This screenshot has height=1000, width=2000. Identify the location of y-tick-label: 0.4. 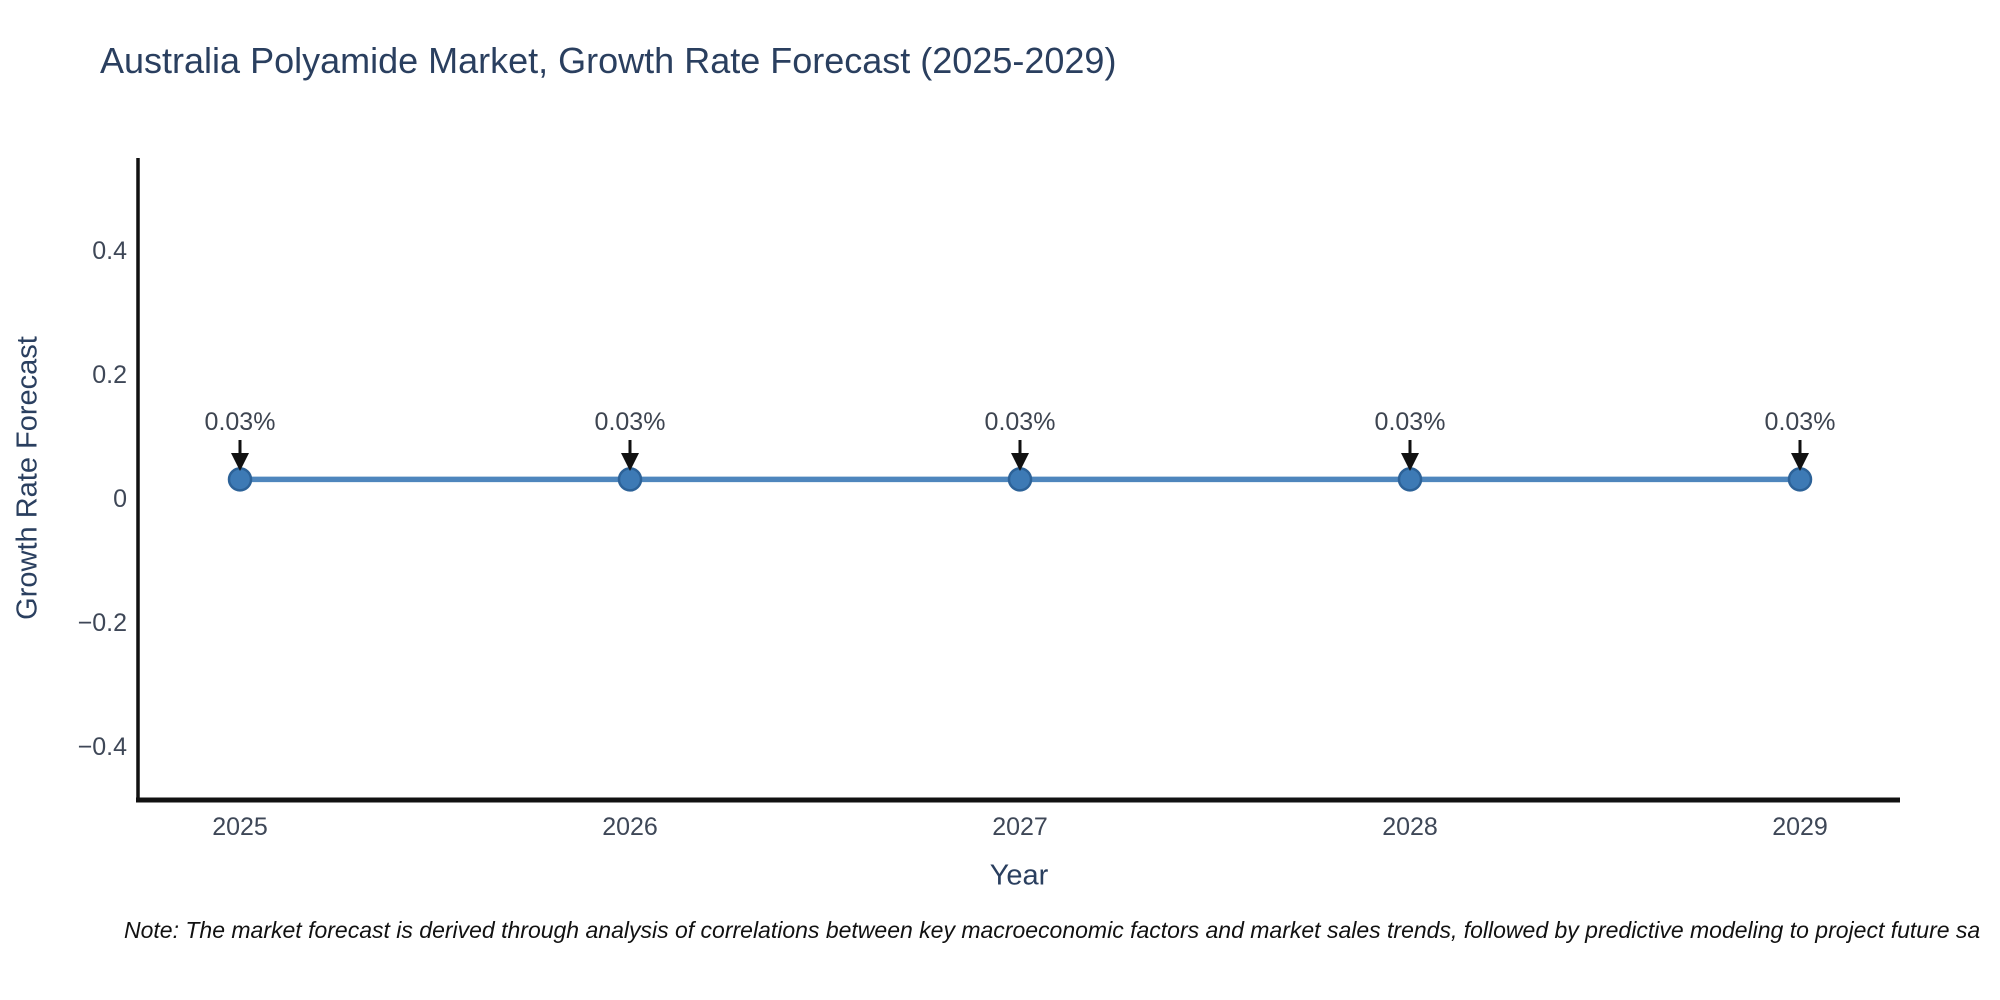
(109, 251).